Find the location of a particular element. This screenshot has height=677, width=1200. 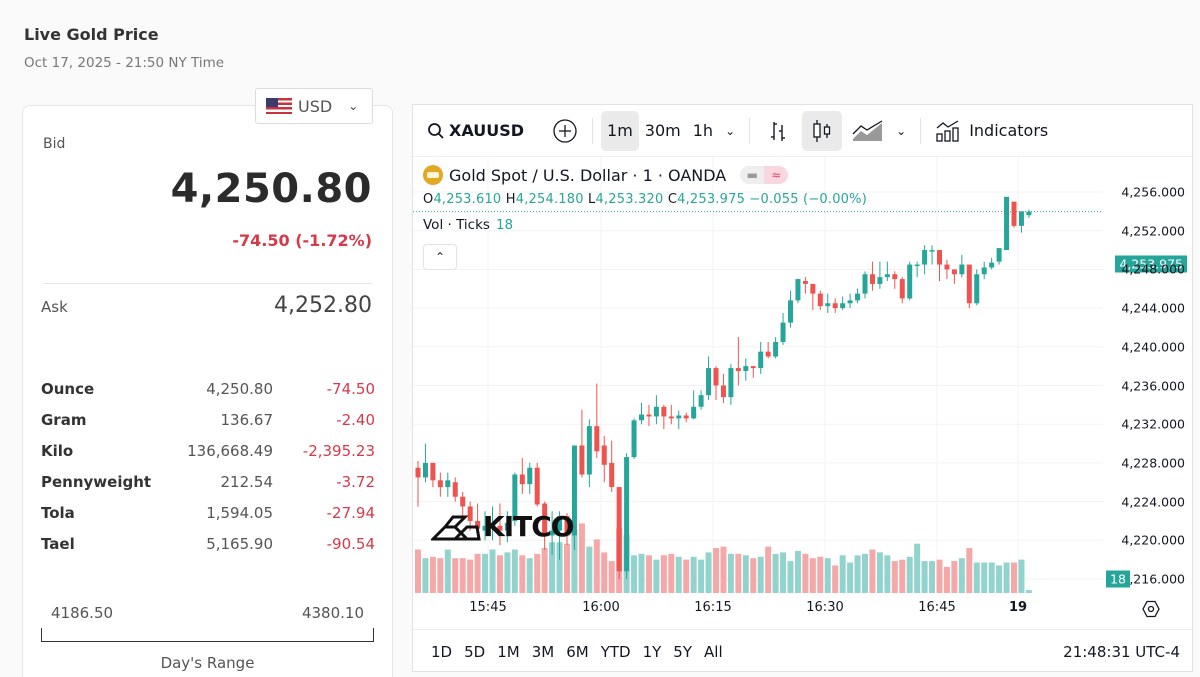

symbol-search-button: XAUUSD is located at coordinates (478, 131).